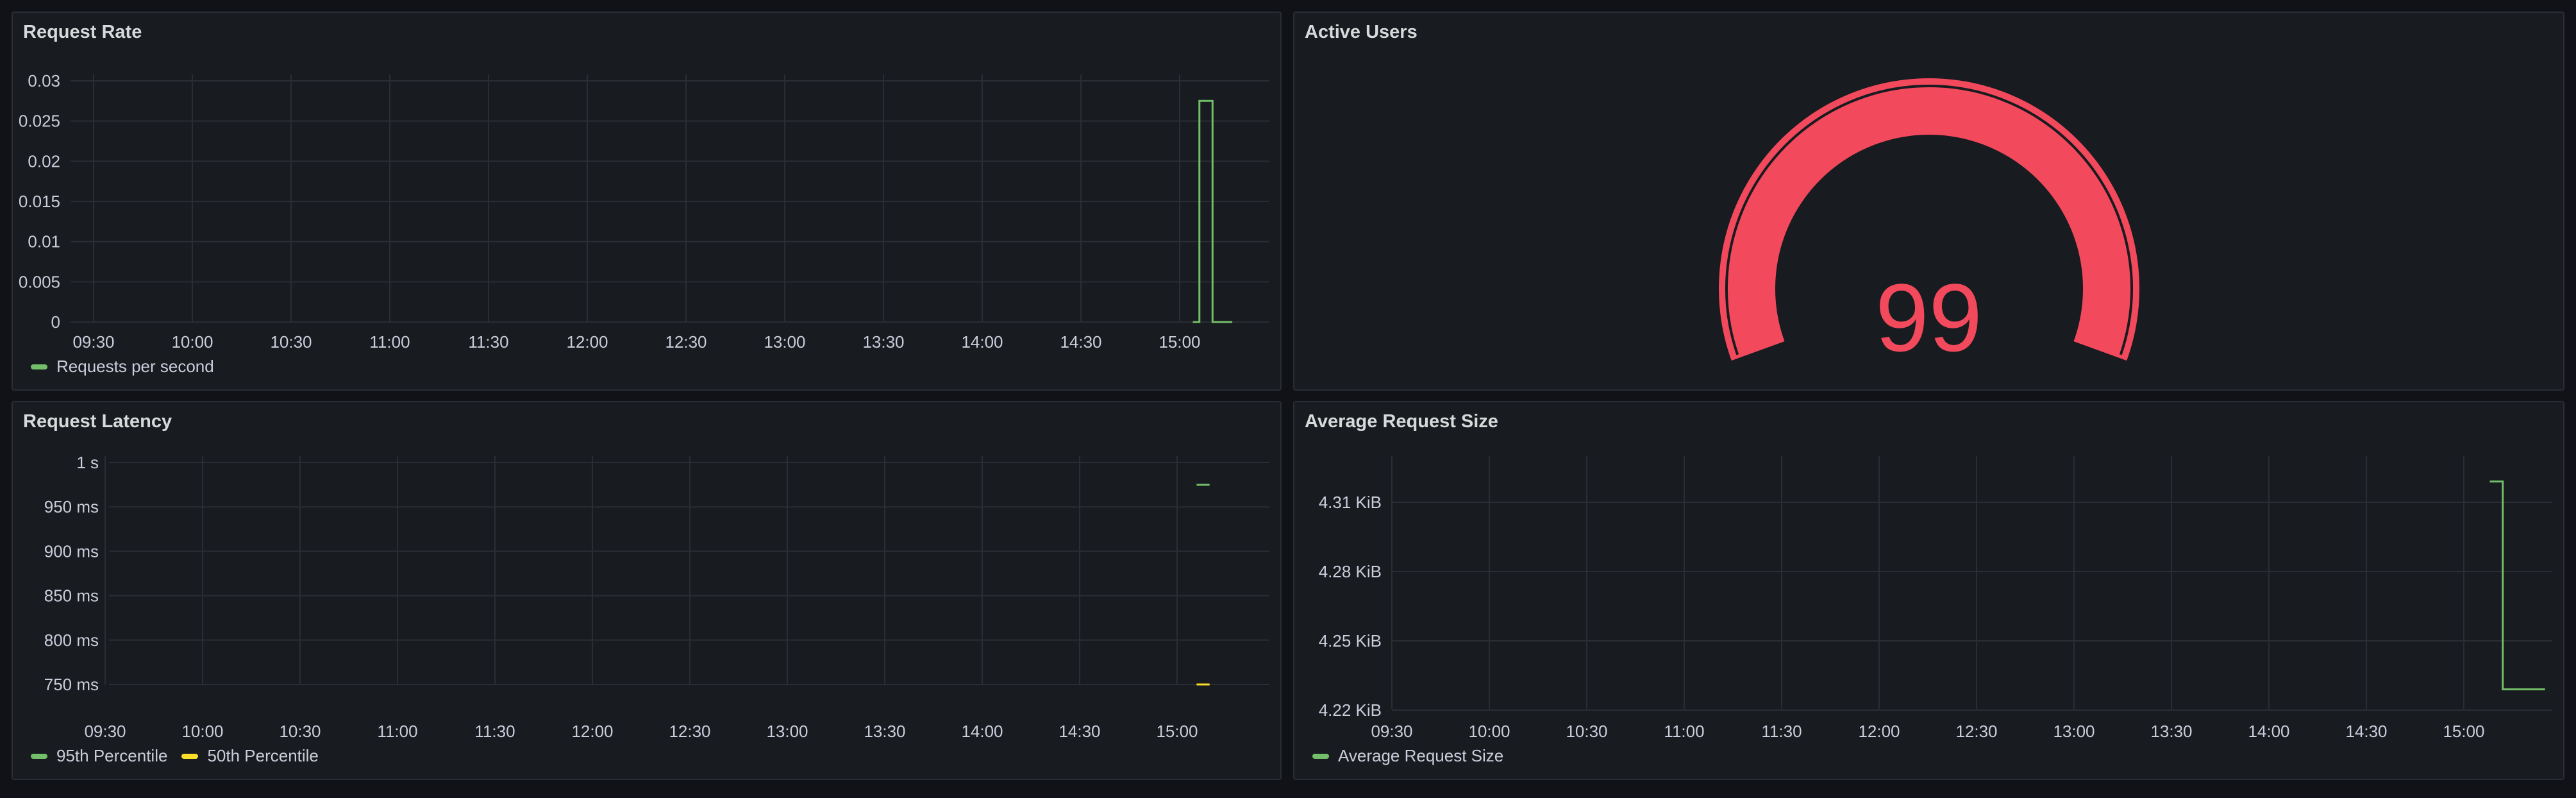  What do you see at coordinates (71, 596) in the screenshot?
I see `y-tick-label: 850 ms` at bounding box center [71, 596].